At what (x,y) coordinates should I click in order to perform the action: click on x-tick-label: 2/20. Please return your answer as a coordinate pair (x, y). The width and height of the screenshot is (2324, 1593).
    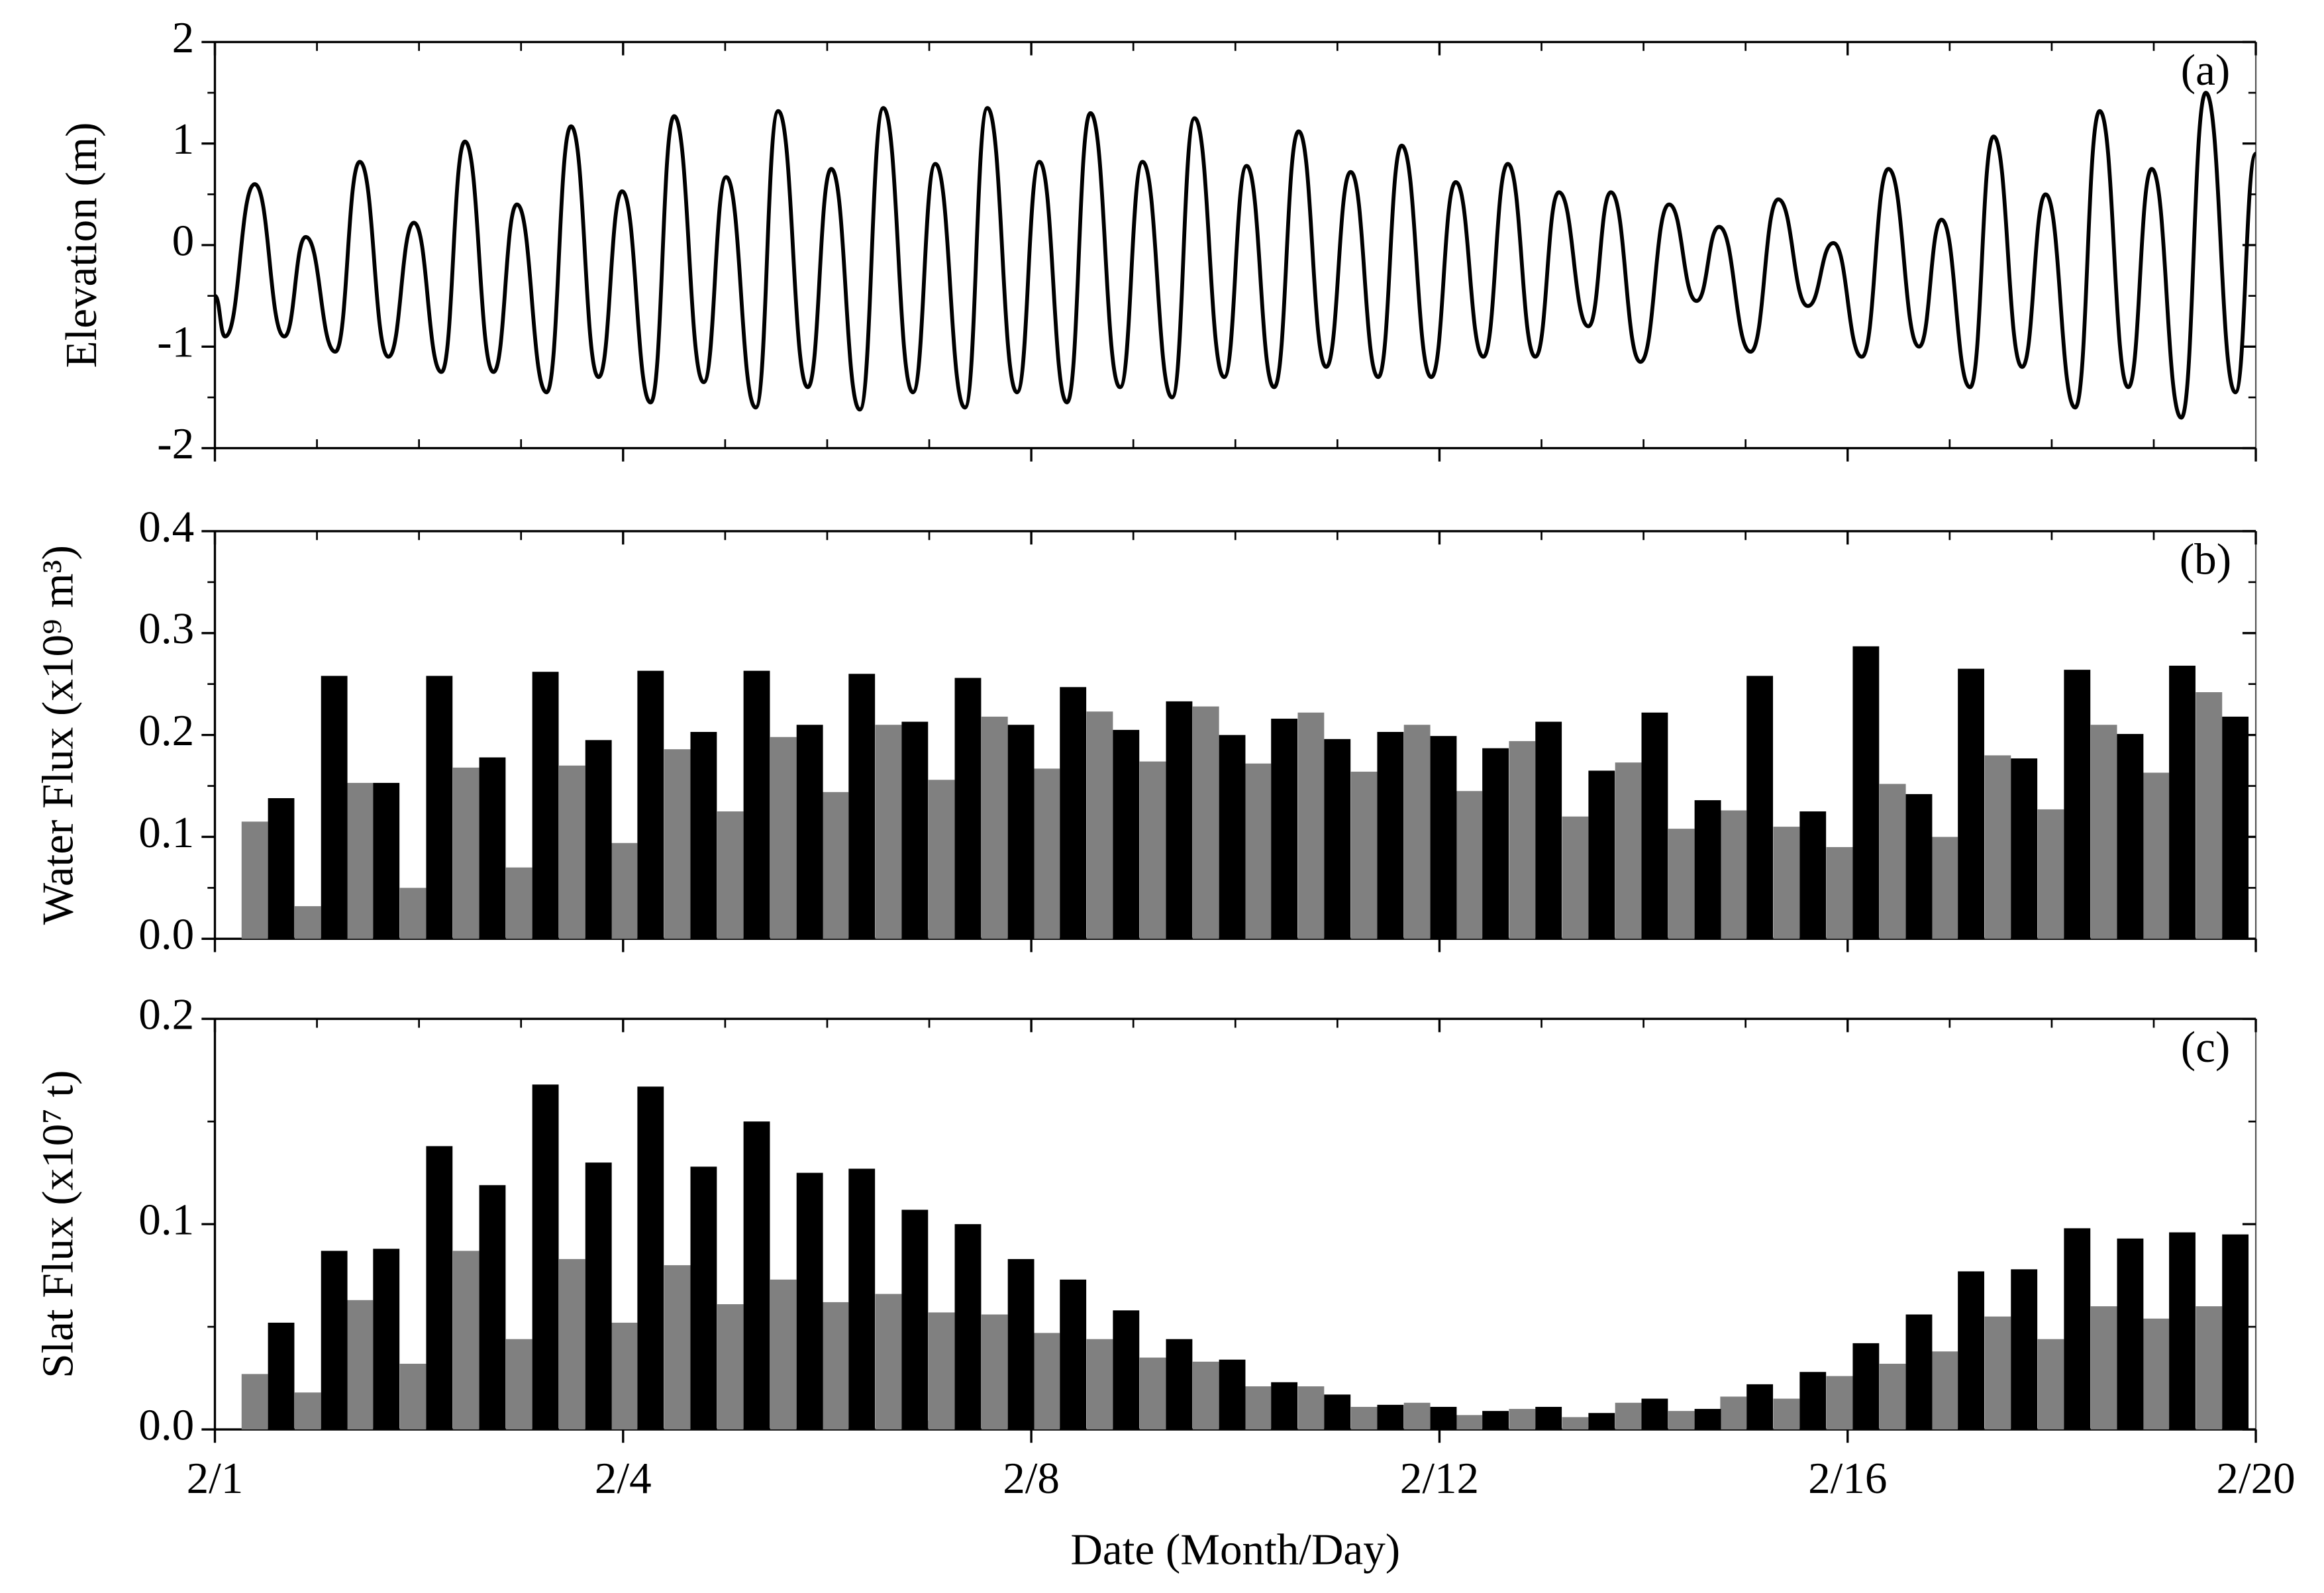
    Looking at the image, I should click on (2255, 1478).